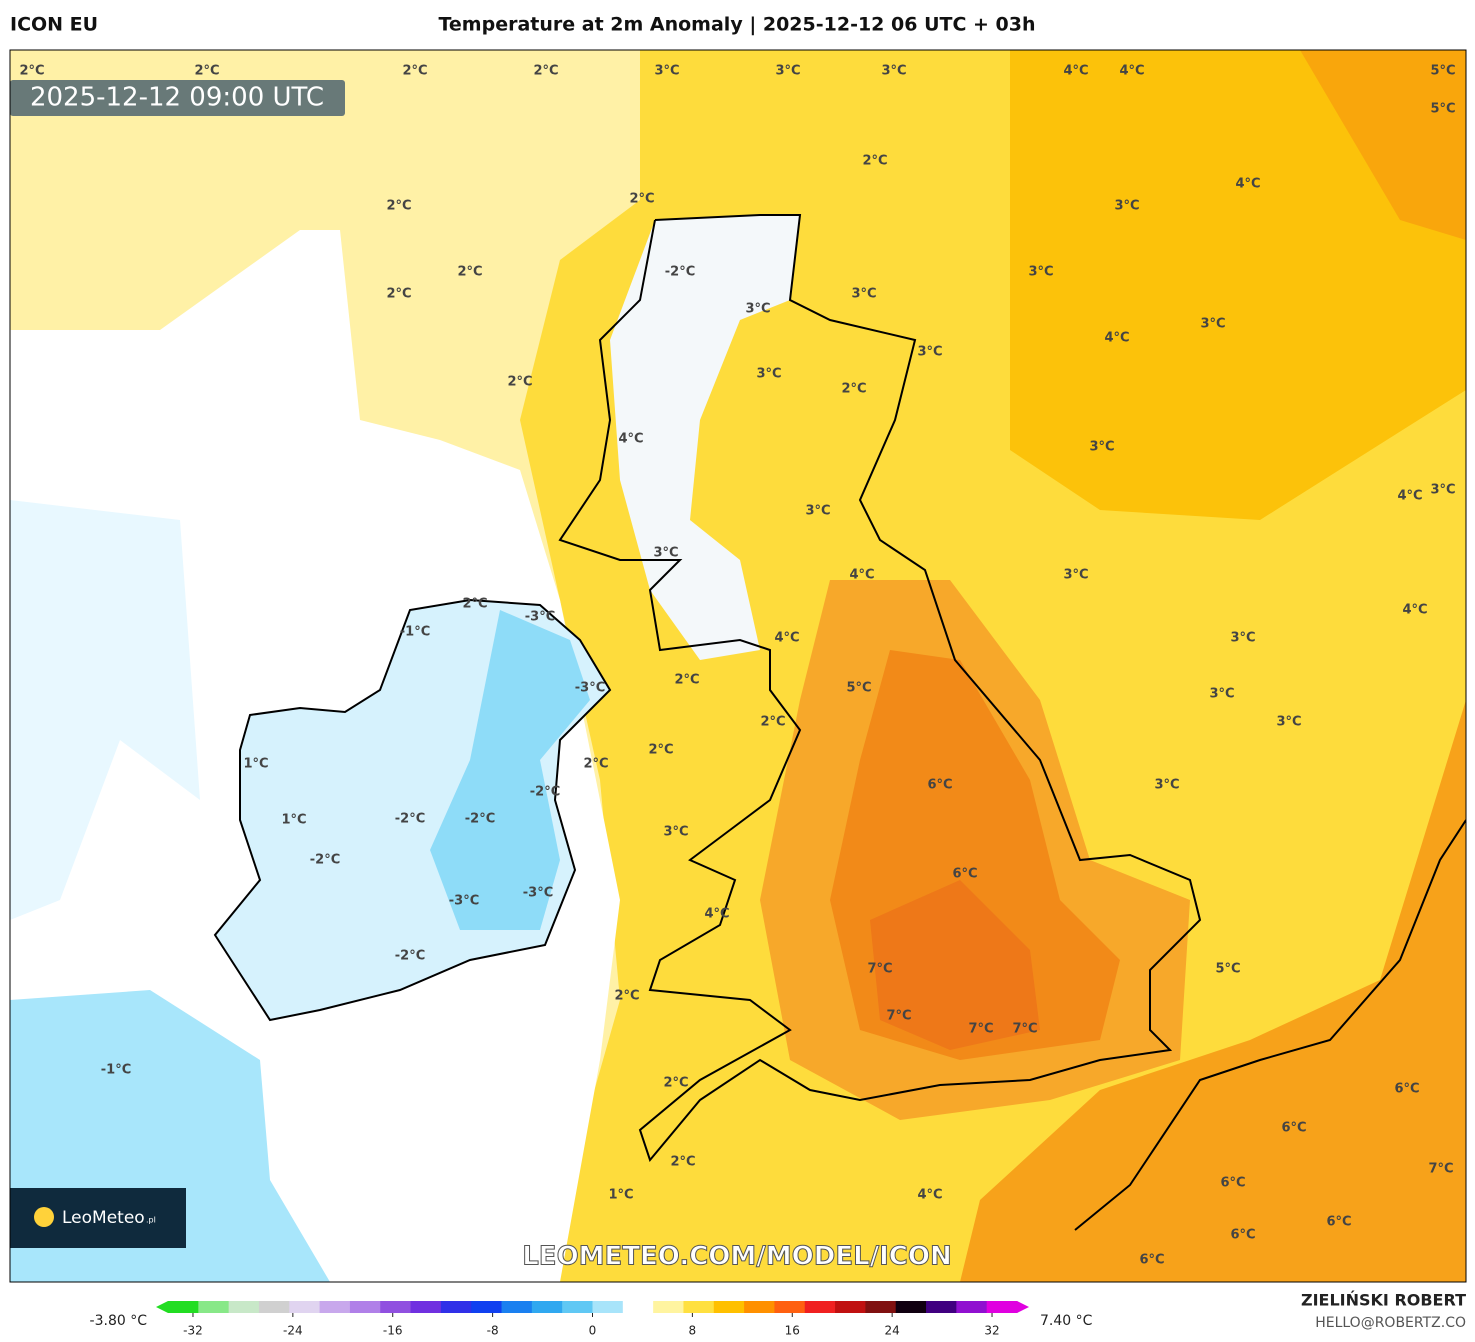  What do you see at coordinates (177, 98) in the screenshot?
I see `valid-time: 2025-12-12 09:00 UTC` at bounding box center [177, 98].